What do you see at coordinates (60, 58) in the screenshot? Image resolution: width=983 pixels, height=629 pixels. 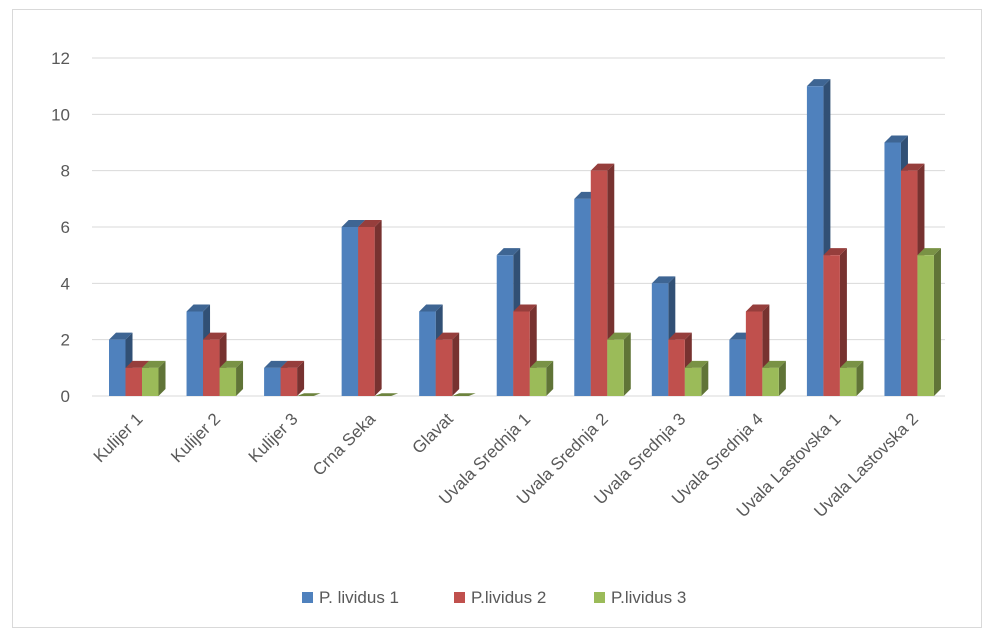 I see `y-tick-label: 12` at bounding box center [60, 58].